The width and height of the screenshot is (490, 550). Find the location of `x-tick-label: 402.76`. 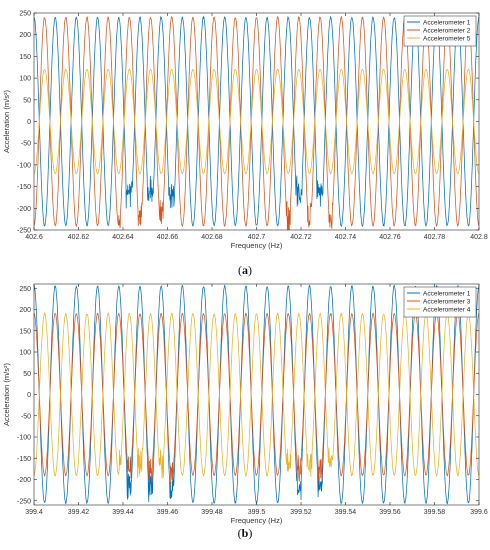

x-tick-label: 402.76 is located at coordinates (390, 237).